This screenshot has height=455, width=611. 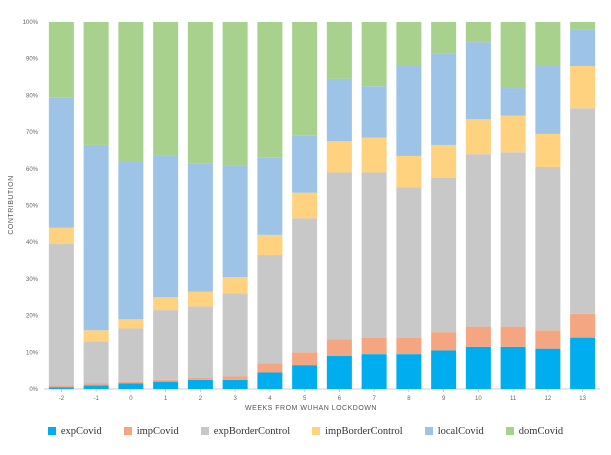 What do you see at coordinates (32, 133) in the screenshot?
I see `y-tick-label: 70%` at bounding box center [32, 133].